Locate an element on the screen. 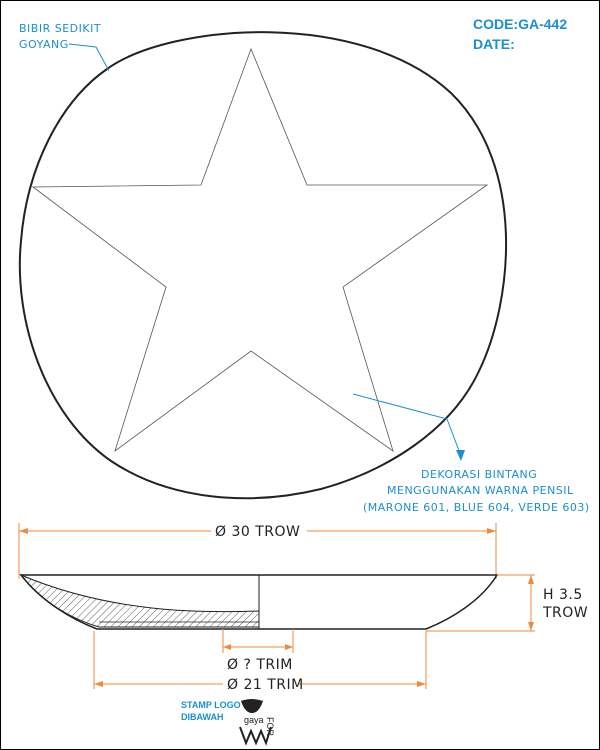  logo-for-text: FOR is located at coordinates (270, 726).